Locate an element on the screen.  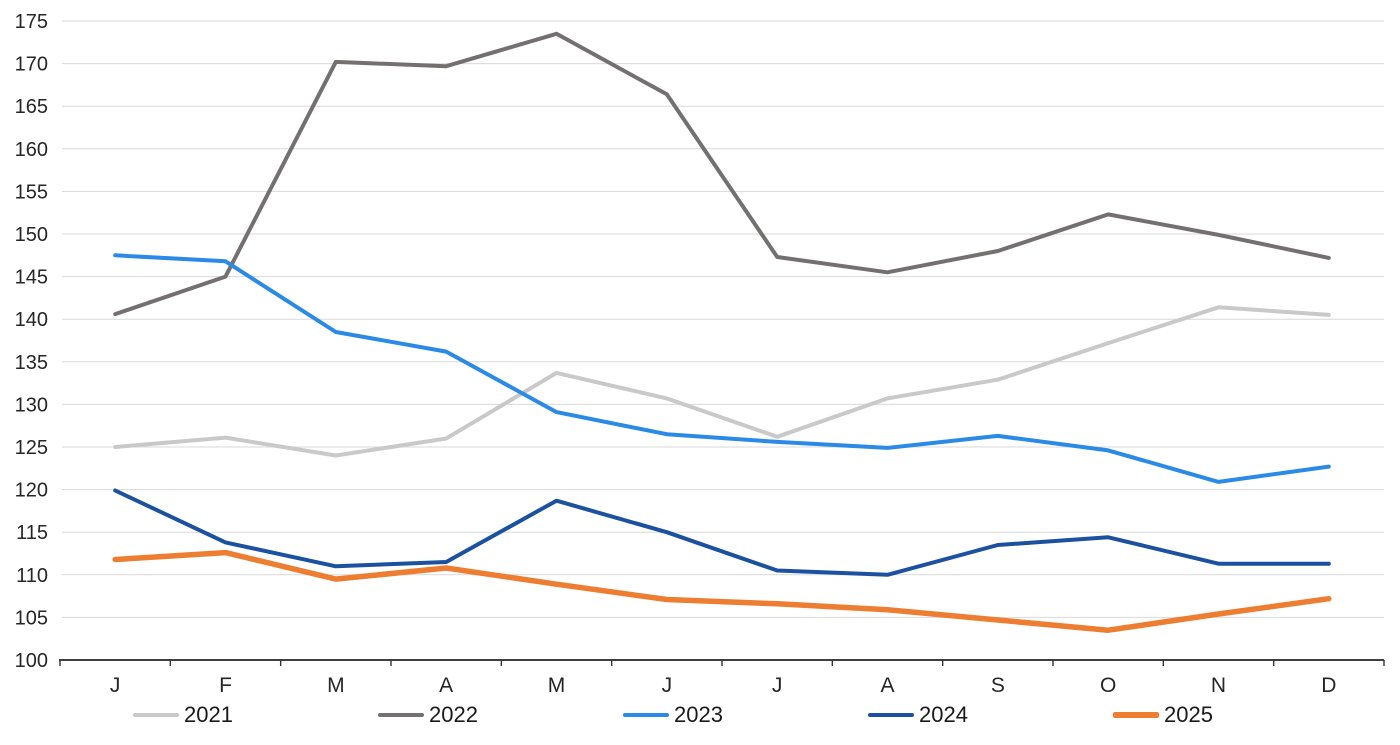
y-axis-tick-label: 140 is located at coordinates (31, 320).